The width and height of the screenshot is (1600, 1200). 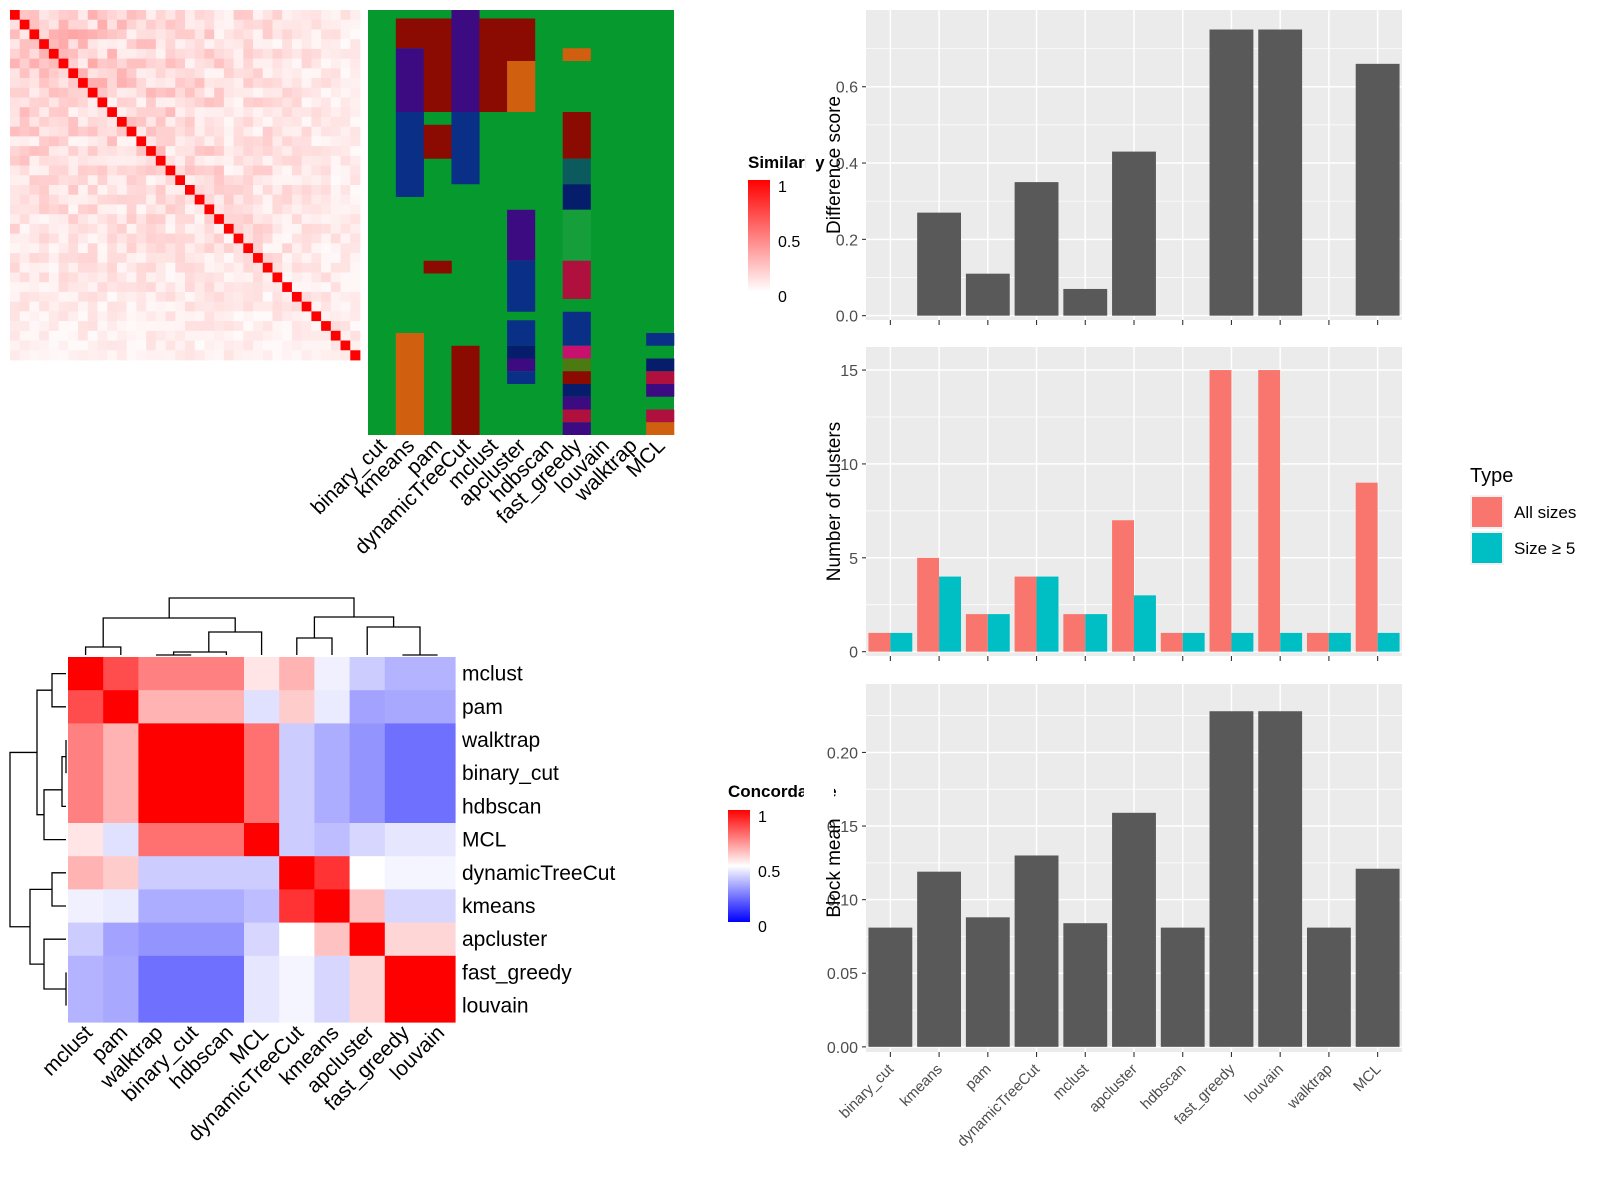 What do you see at coordinates (842, 974) in the screenshot?
I see `y-tick-label: 0.05` at bounding box center [842, 974].